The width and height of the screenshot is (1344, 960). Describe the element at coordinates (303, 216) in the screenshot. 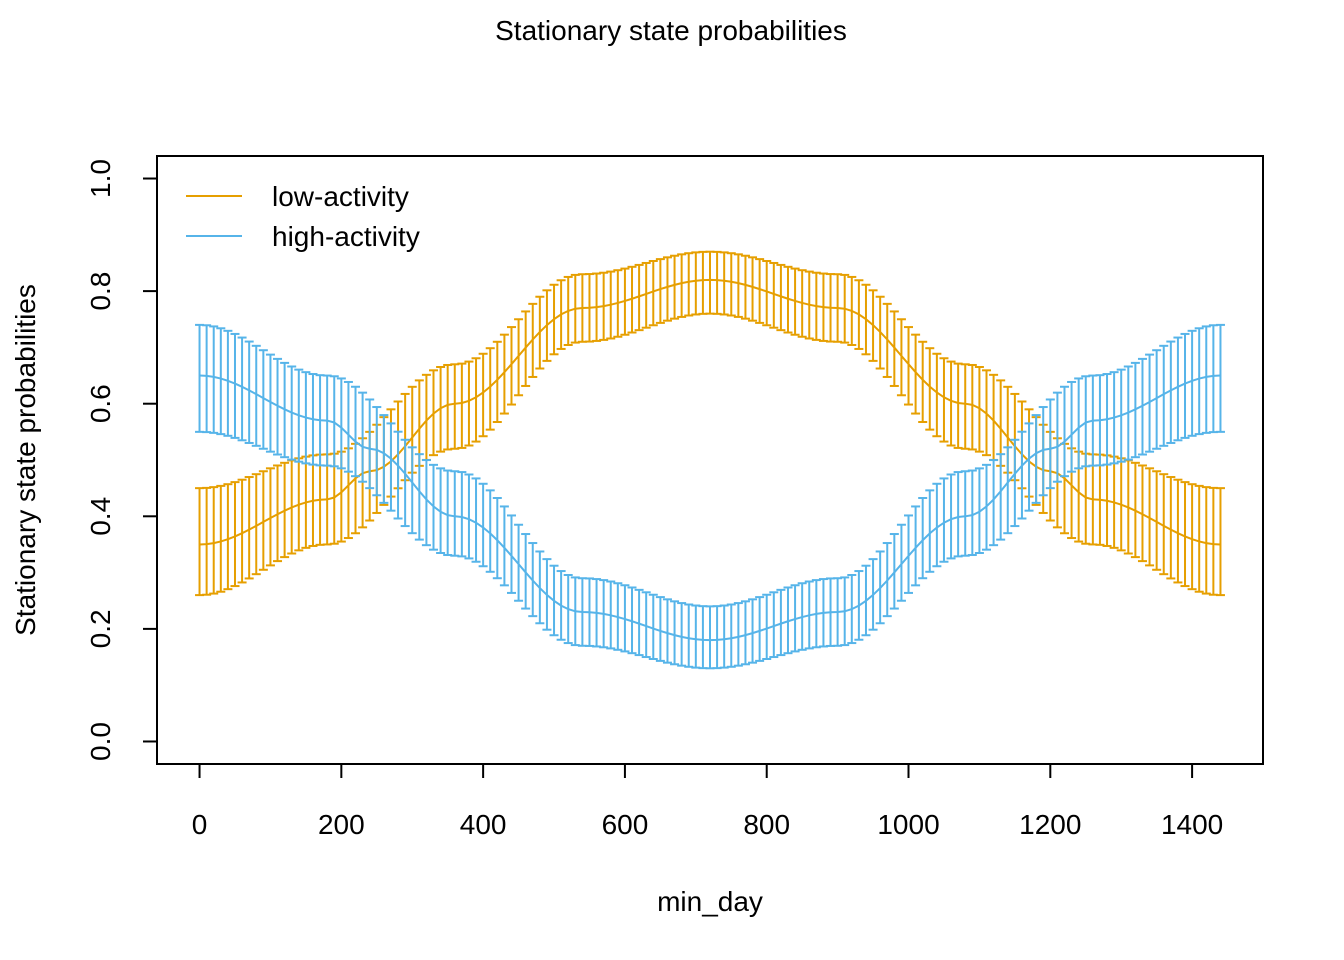

I see `legend: low-activity high-activity` at that location.